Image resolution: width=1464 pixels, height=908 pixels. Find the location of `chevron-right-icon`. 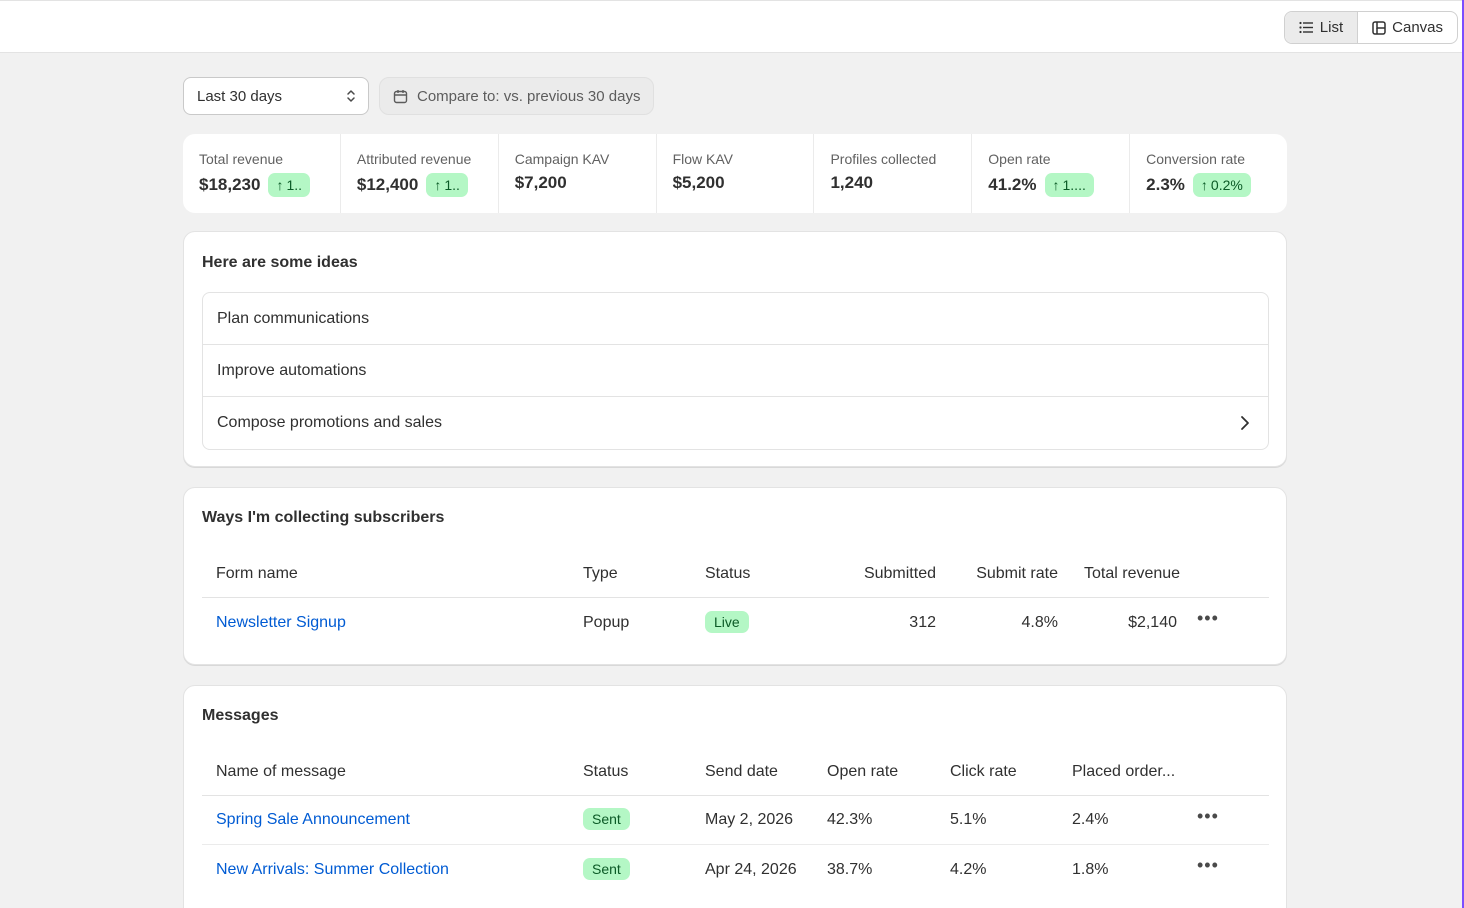

chevron-right-icon is located at coordinates (1245, 423).